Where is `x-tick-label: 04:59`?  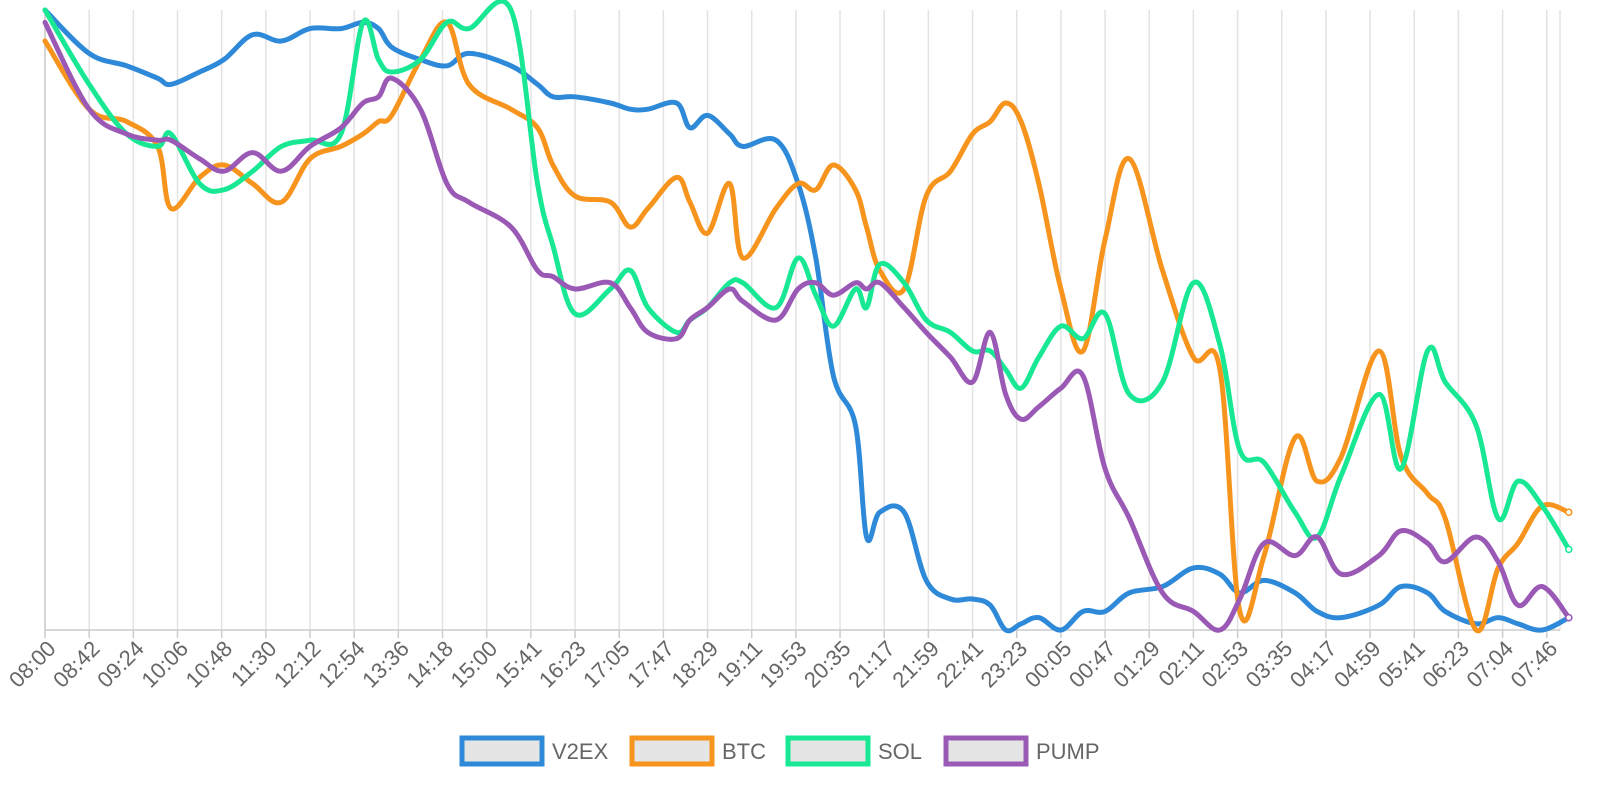
x-tick-label: 04:59 is located at coordinates (1357, 664).